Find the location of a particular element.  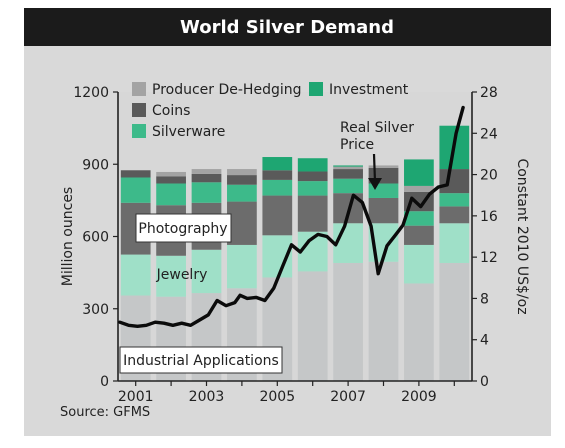

photography-label: Photography is located at coordinates (182, 229).